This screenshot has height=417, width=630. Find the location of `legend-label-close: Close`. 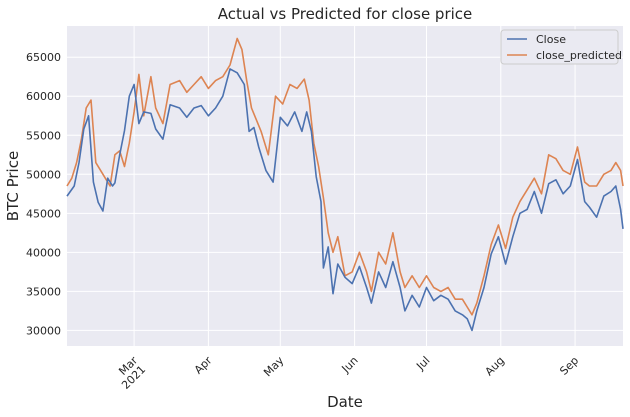

legend-label-close: Close is located at coordinates (551, 39).